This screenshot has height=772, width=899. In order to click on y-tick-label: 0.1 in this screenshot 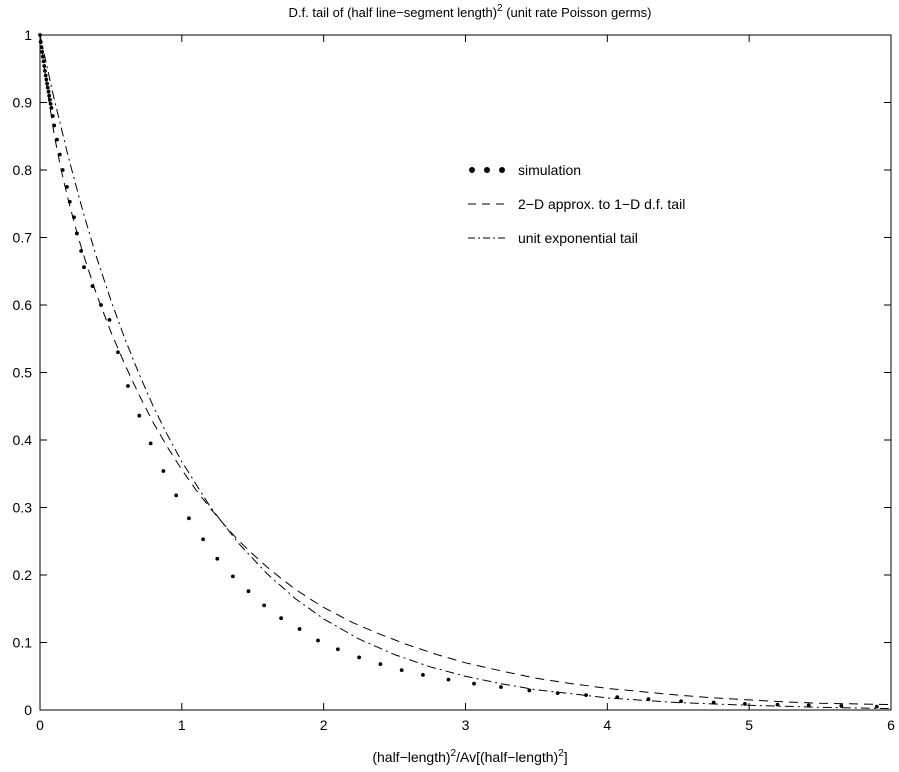, I will do `click(23, 643)`.